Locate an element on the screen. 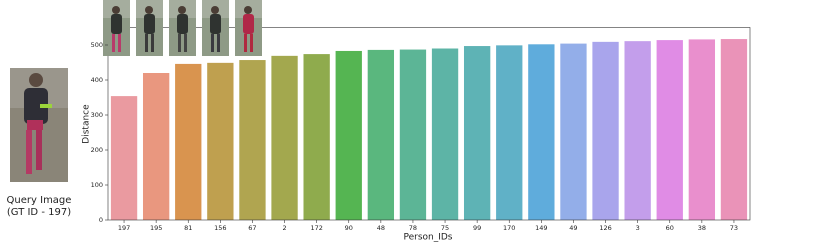 The height and width of the screenshot is (248, 830). y-tick-label: 500 is located at coordinates (97, 45).